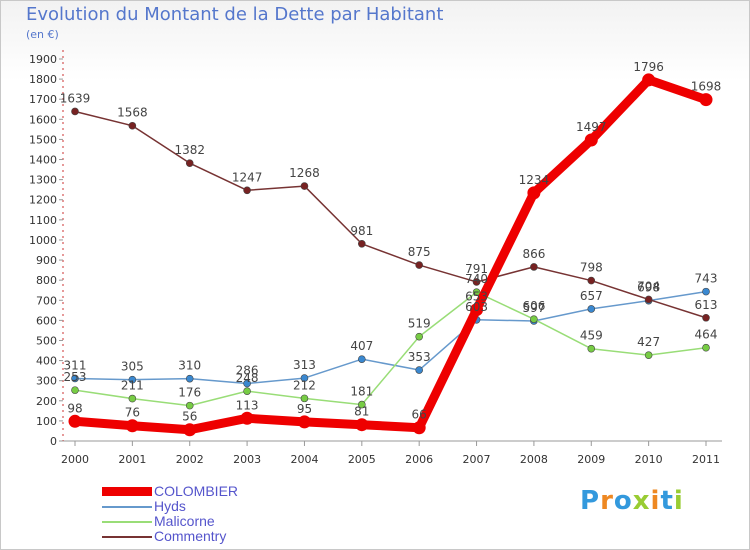 Image resolution: width=750 pixels, height=550 pixels. I want to click on data-label: 698, so click(648, 288).